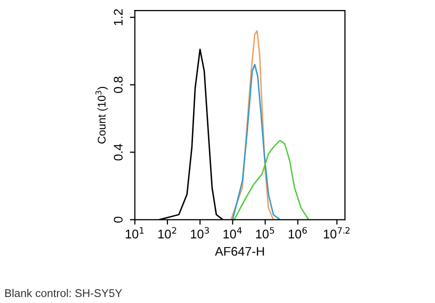 This screenshot has height=303, width=435. Describe the element at coordinates (101, 115) in the screenshot. I see `y-axis-title: Count (10$^{3}$)` at that location.